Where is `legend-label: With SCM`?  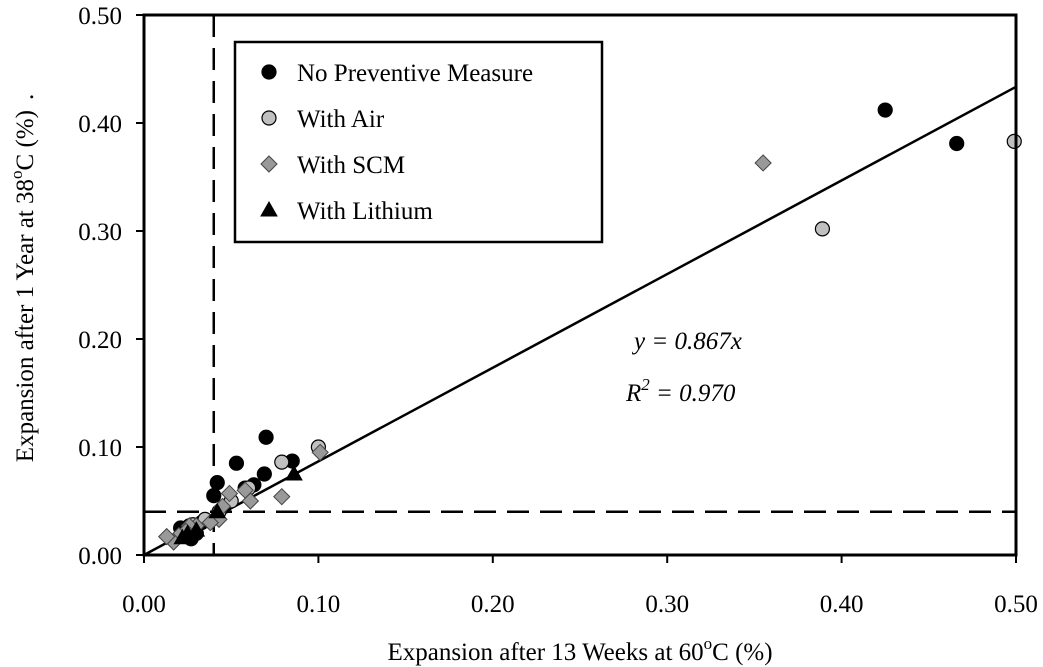 legend-label: With SCM is located at coordinates (351, 165).